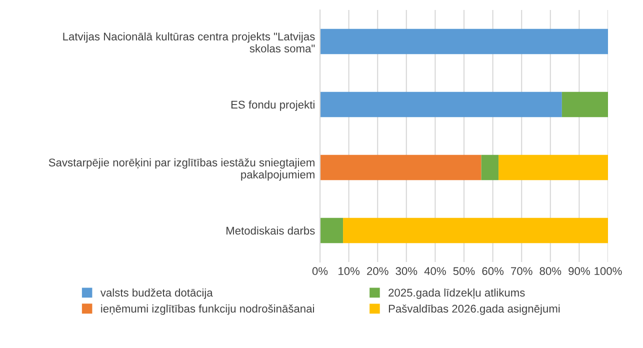 The width and height of the screenshot is (643, 348). What do you see at coordinates (207, 309) in the screenshot?
I see `legend-label: ieņēmumi izglītības funkciju nodrošināšanai` at bounding box center [207, 309].